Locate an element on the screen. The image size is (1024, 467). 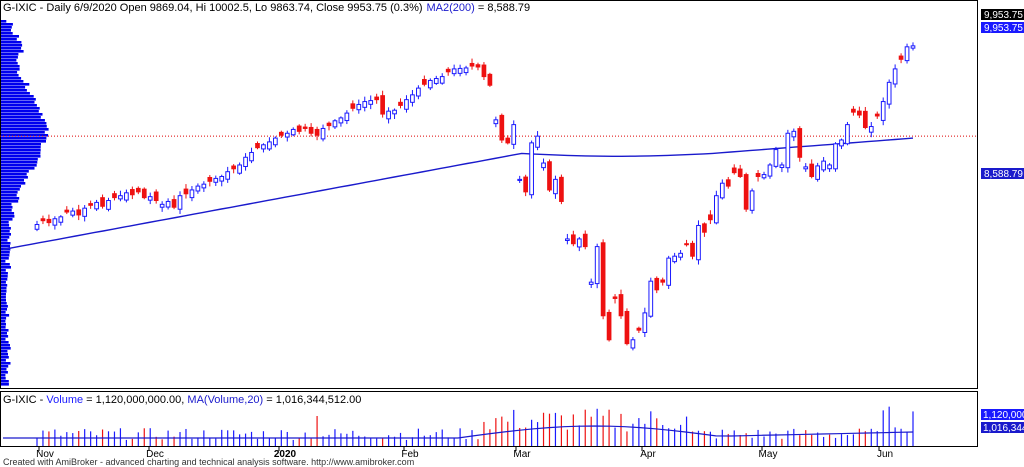
volume-tag: 1,120,000 is located at coordinates (1002, 415).